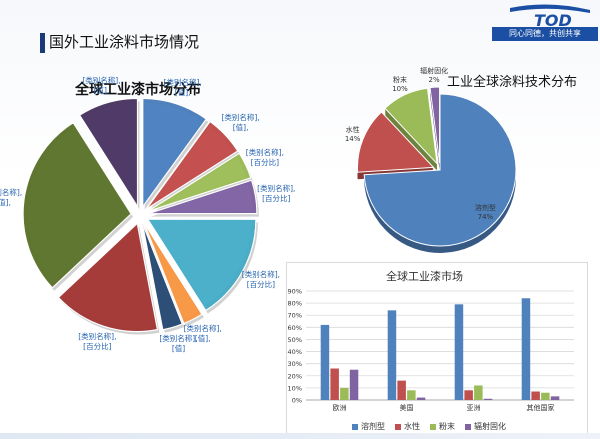 The image size is (600, 439). I want to click on legend-label: 溶剂型, so click(373, 426).